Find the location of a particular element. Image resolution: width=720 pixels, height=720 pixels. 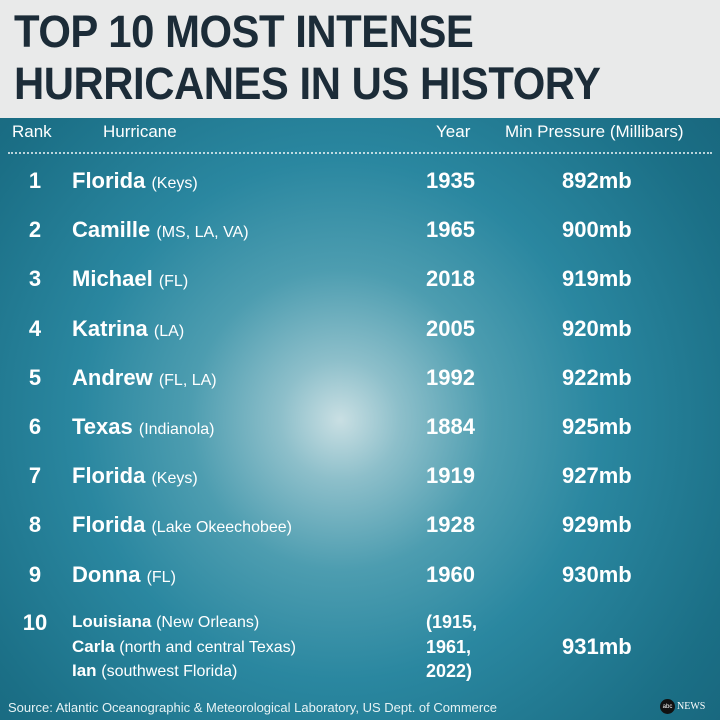

hurricane-name-cell: Donna (FL) is located at coordinates (124, 575).